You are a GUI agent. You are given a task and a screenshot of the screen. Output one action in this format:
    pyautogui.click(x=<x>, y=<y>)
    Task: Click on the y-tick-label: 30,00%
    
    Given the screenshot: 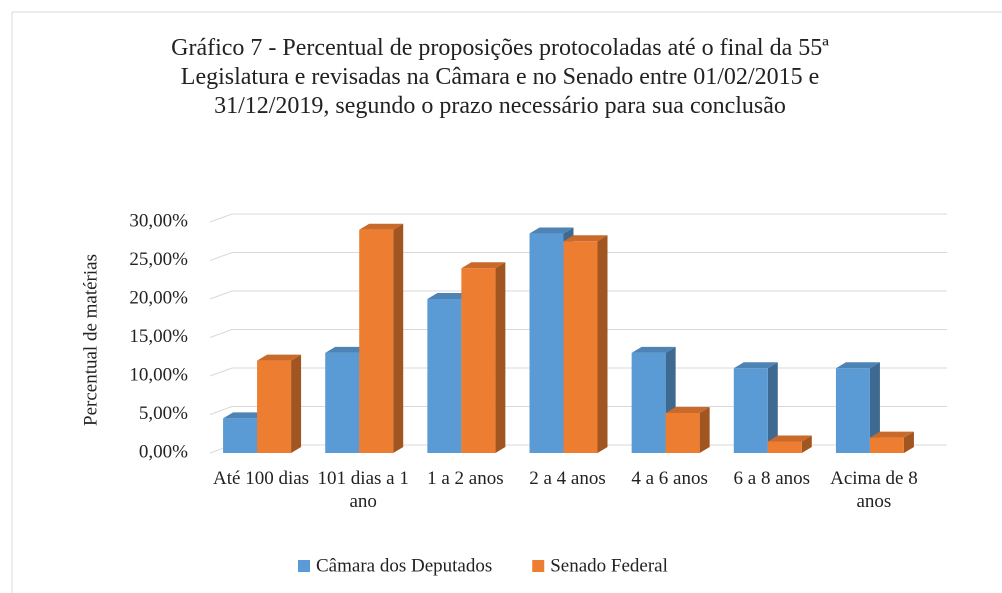 What is the action you would take?
    pyautogui.click(x=158, y=220)
    